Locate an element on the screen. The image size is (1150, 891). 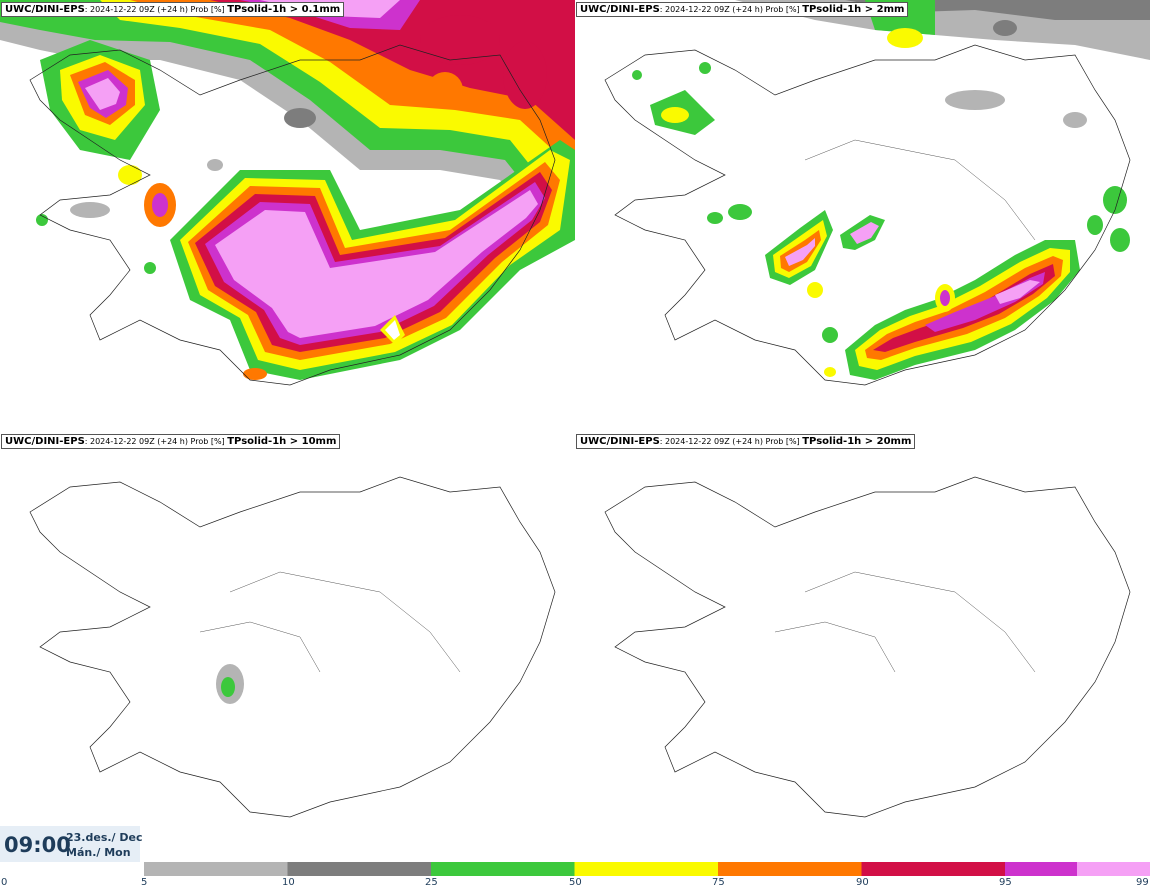
colorbar-tick: 10 is located at coordinates (288, 882).